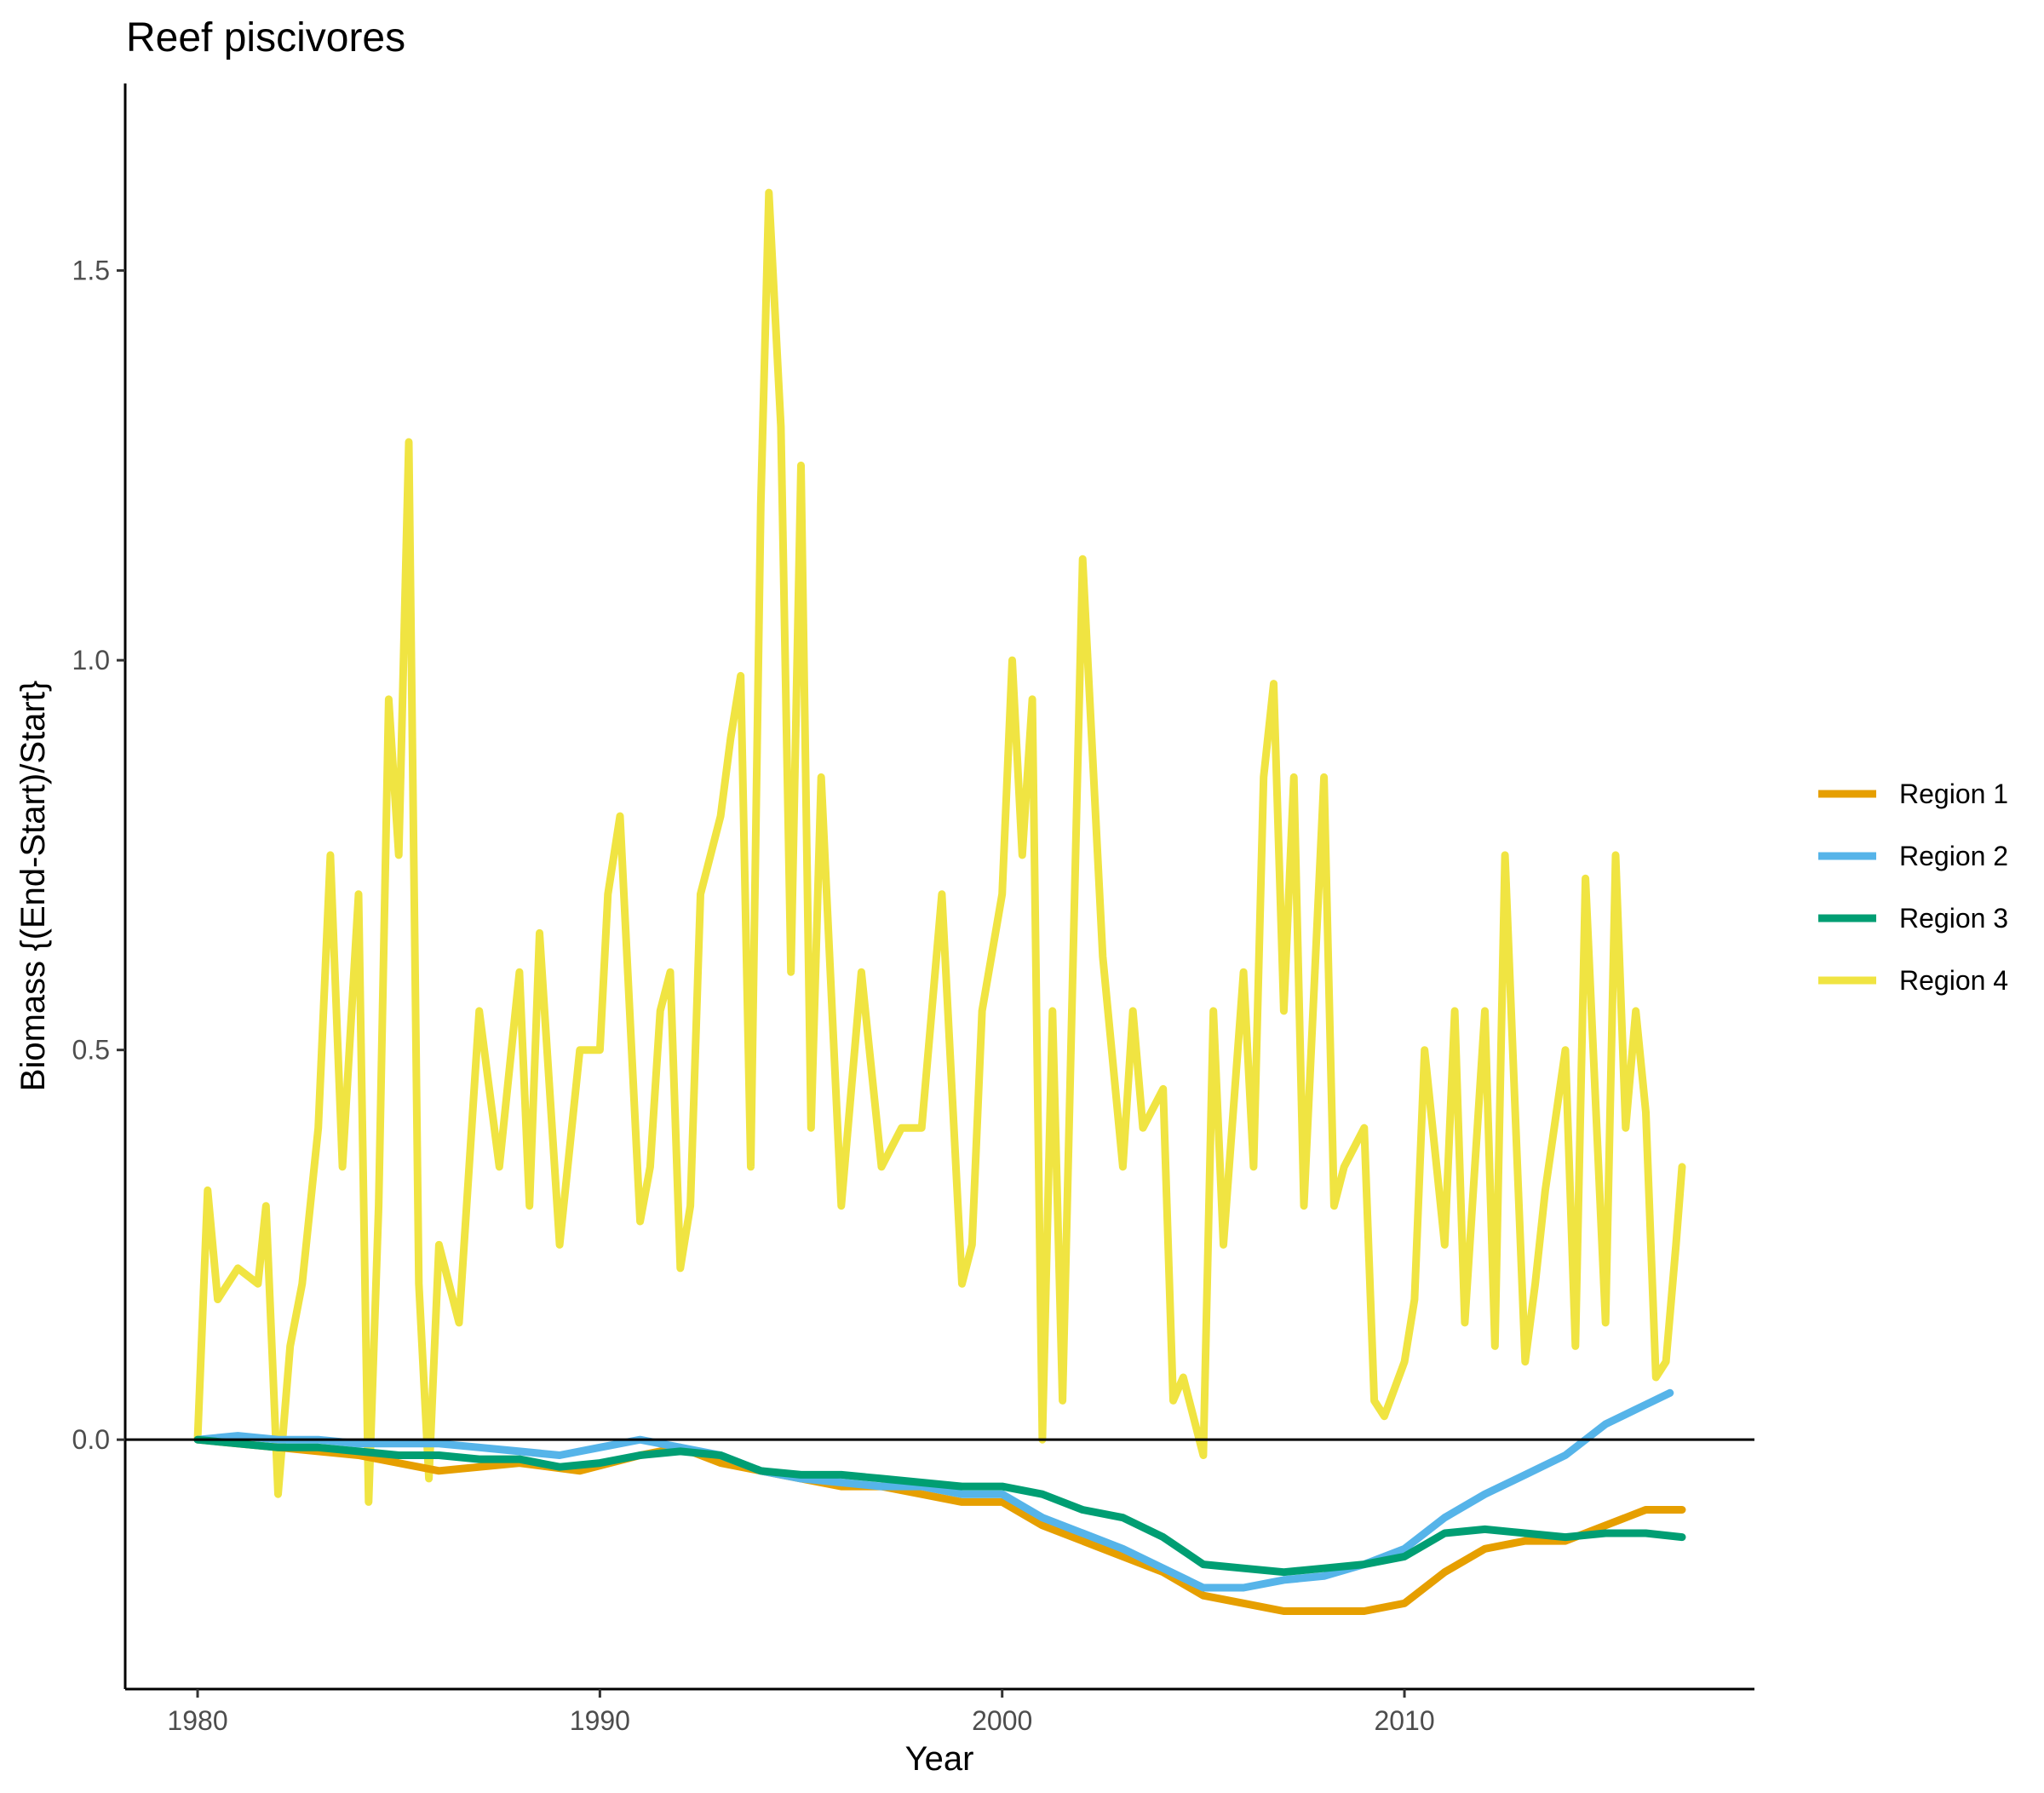  Describe the element at coordinates (197, 1721) in the screenshot. I see `x-tick-label: 1980` at that location.